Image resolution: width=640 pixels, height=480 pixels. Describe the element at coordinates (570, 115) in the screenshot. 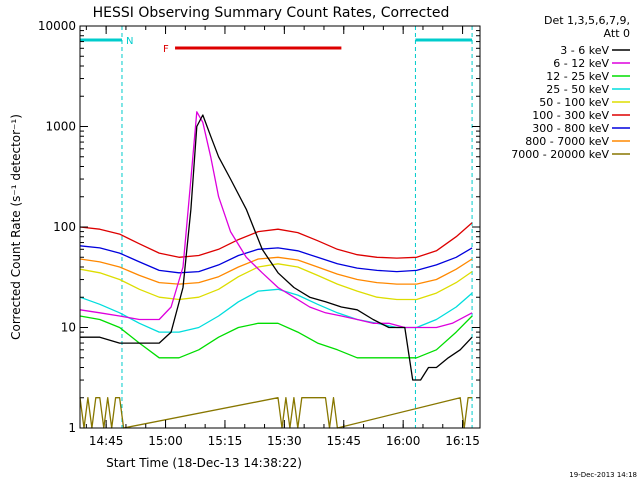

I see `legend-label-100-300-kev: 100 - 300 keV` at that location.